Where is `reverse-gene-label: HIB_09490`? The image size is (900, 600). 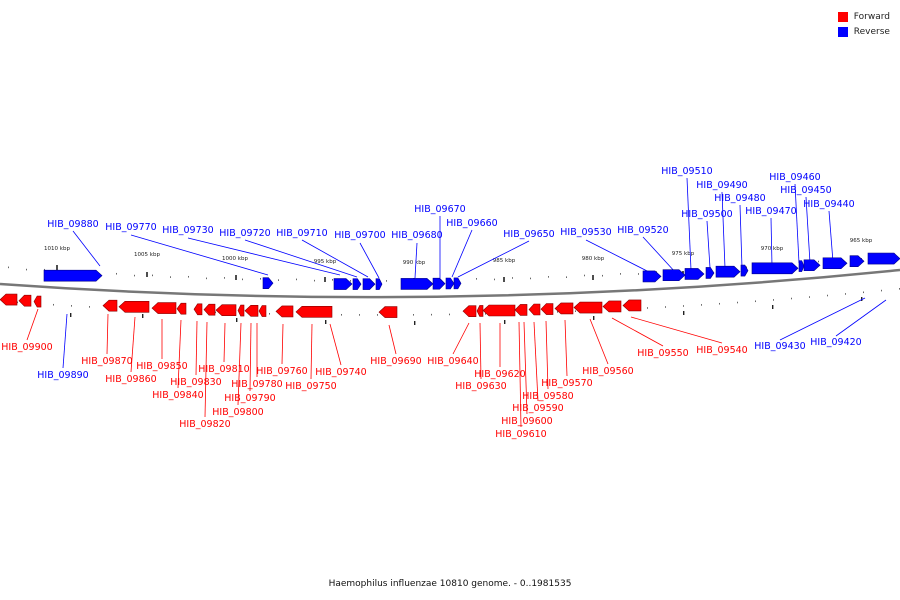
reverse-gene-label: HIB_09490 is located at coordinates (721, 185).